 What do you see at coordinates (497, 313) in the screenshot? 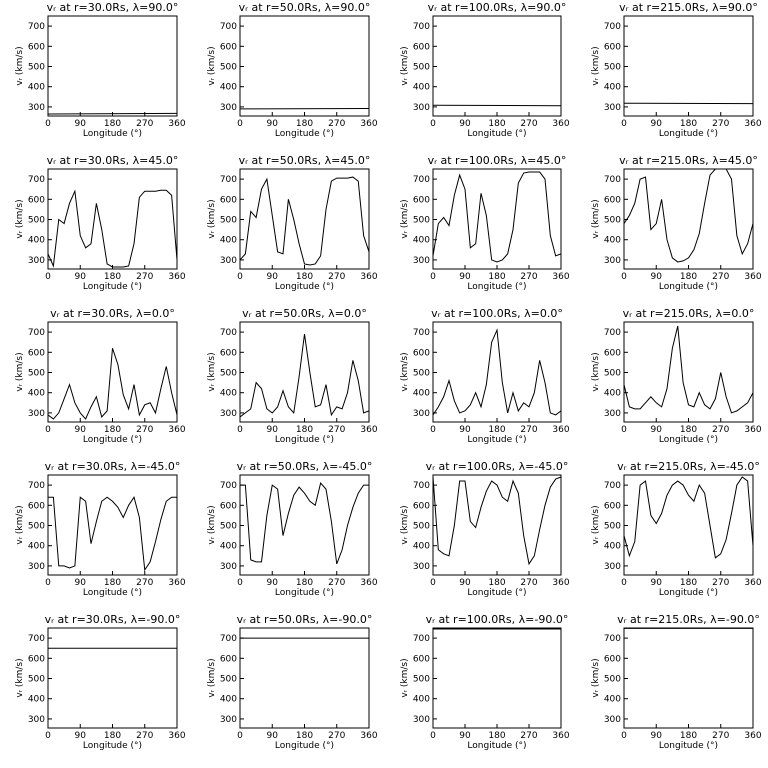
I see `panel-title: vᵣ at r=100.0Rs, λ=0.0°` at bounding box center [497, 313].